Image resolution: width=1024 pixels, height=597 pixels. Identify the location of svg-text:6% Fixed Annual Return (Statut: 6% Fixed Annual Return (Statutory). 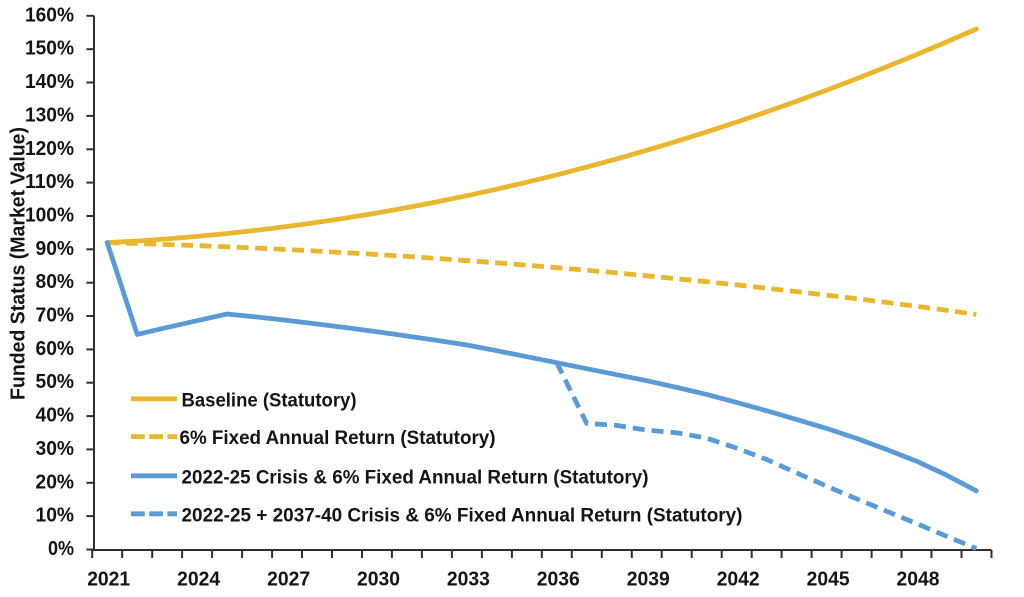
(338, 438).